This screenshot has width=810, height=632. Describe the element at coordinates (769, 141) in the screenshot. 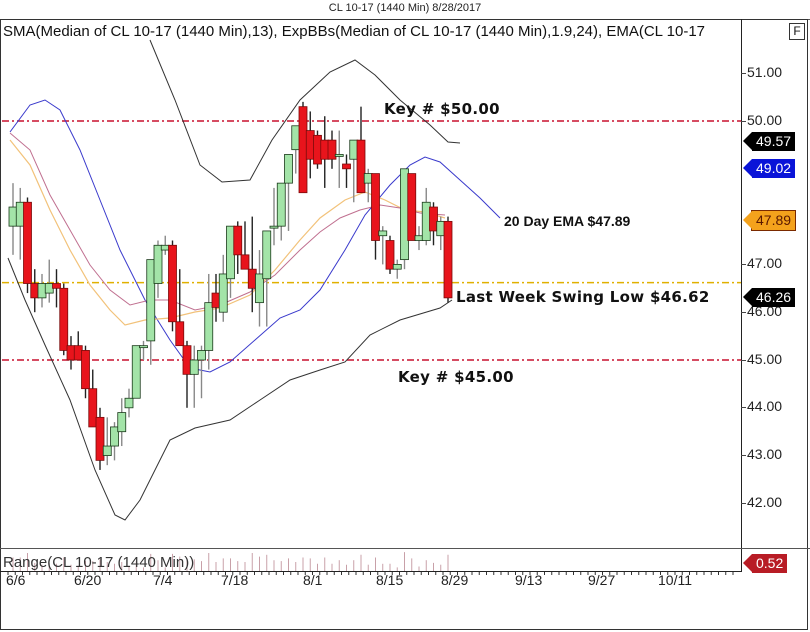

I see `upper-band-value-tag: 49.57` at that location.